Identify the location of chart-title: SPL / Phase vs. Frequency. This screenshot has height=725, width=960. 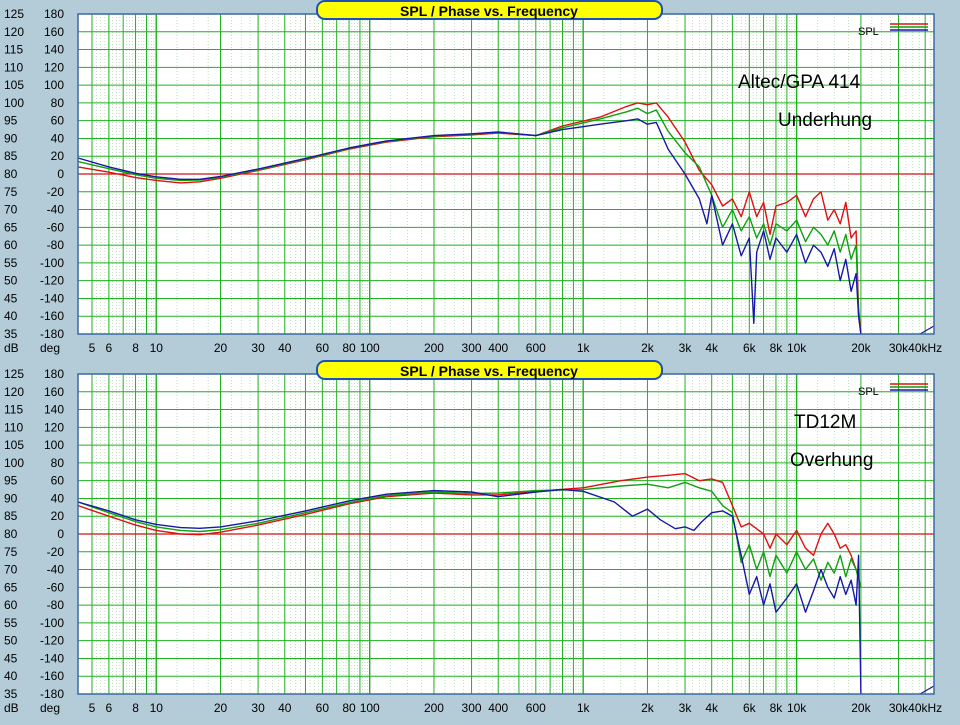
(489, 371).